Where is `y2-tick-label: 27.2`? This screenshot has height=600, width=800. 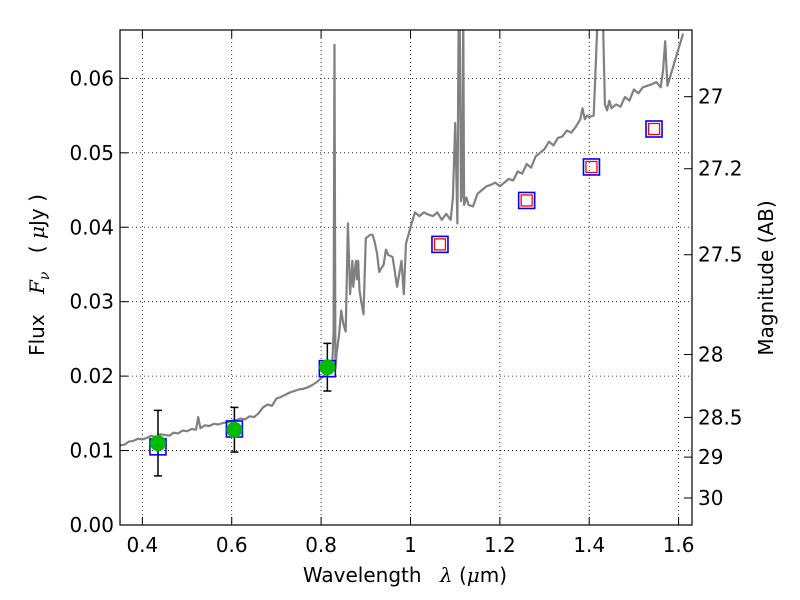
y2-tick-label: 27.2 is located at coordinates (720, 169).